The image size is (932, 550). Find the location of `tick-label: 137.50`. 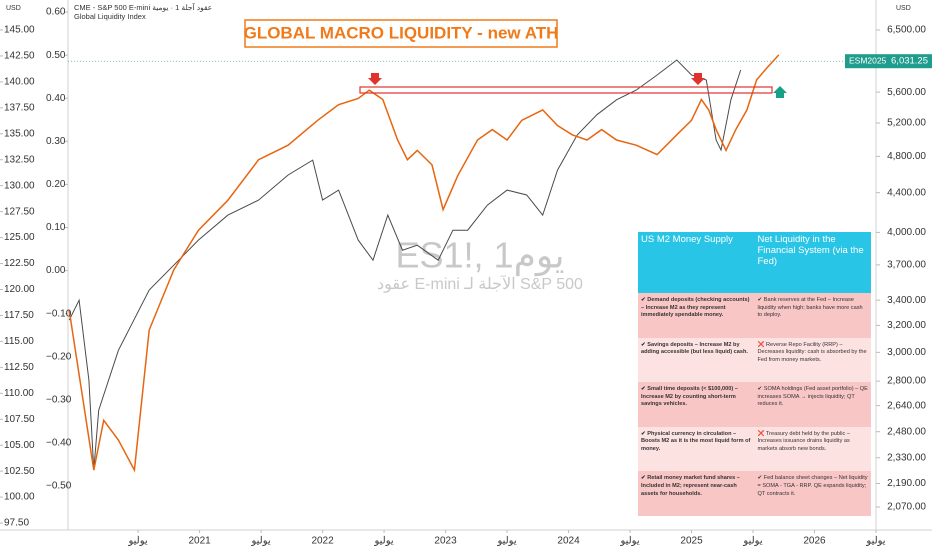

tick-label: 137.50 is located at coordinates (19, 107).